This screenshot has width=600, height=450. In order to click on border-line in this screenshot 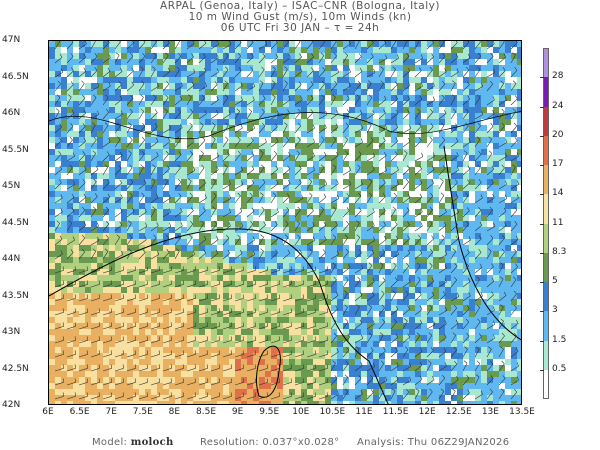, I will do `click(285, 125)`.